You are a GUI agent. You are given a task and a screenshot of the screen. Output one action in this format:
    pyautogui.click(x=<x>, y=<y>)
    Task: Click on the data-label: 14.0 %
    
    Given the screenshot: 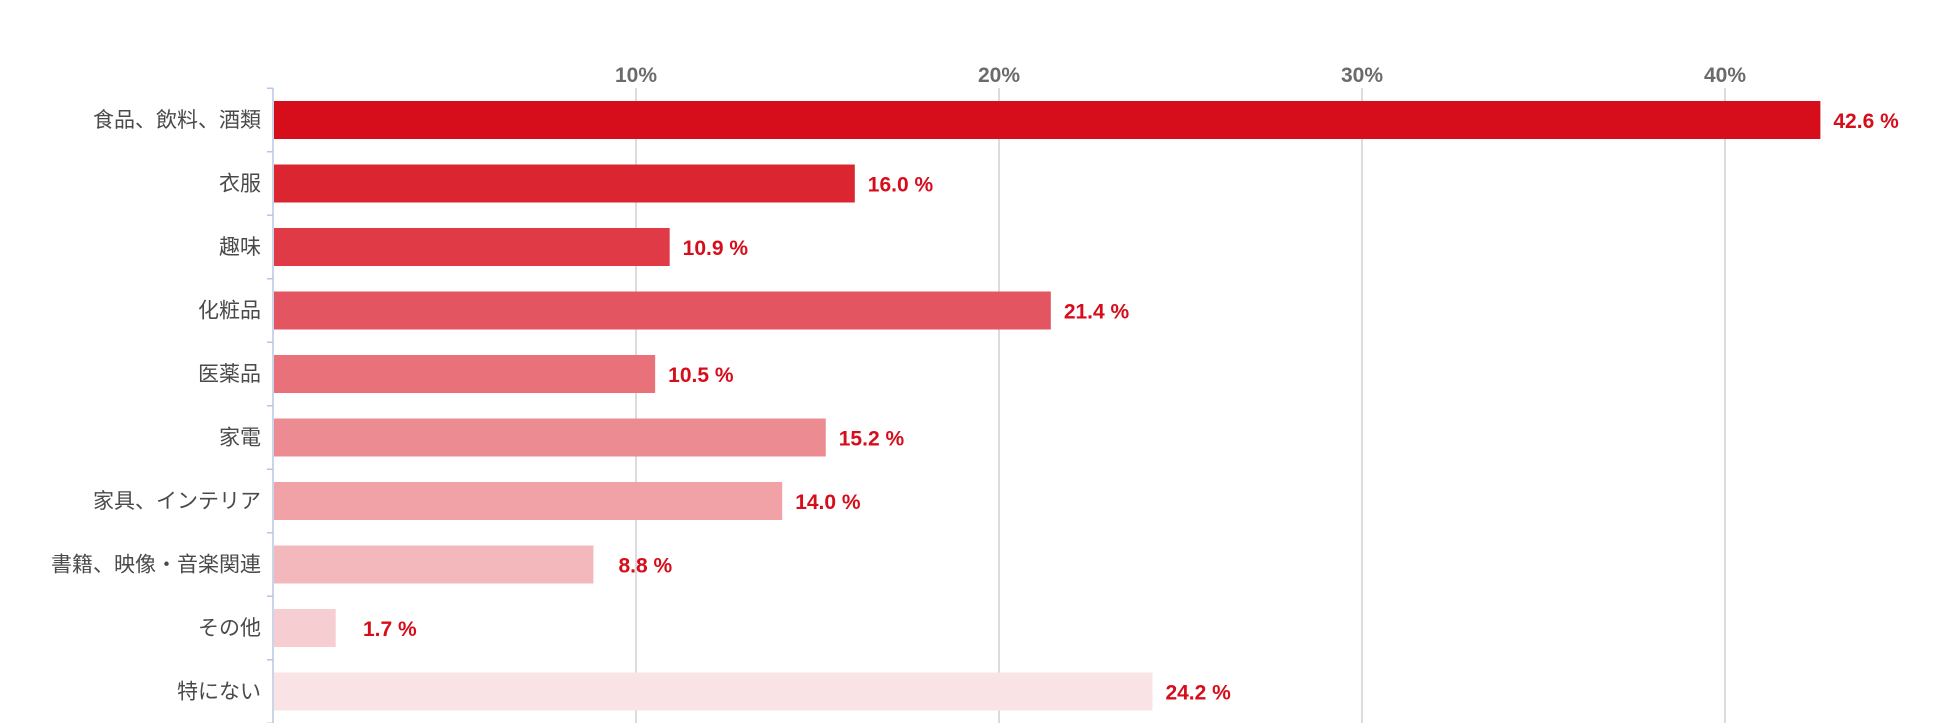 What is the action you would take?
    pyautogui.click(x=828, y=502)
    